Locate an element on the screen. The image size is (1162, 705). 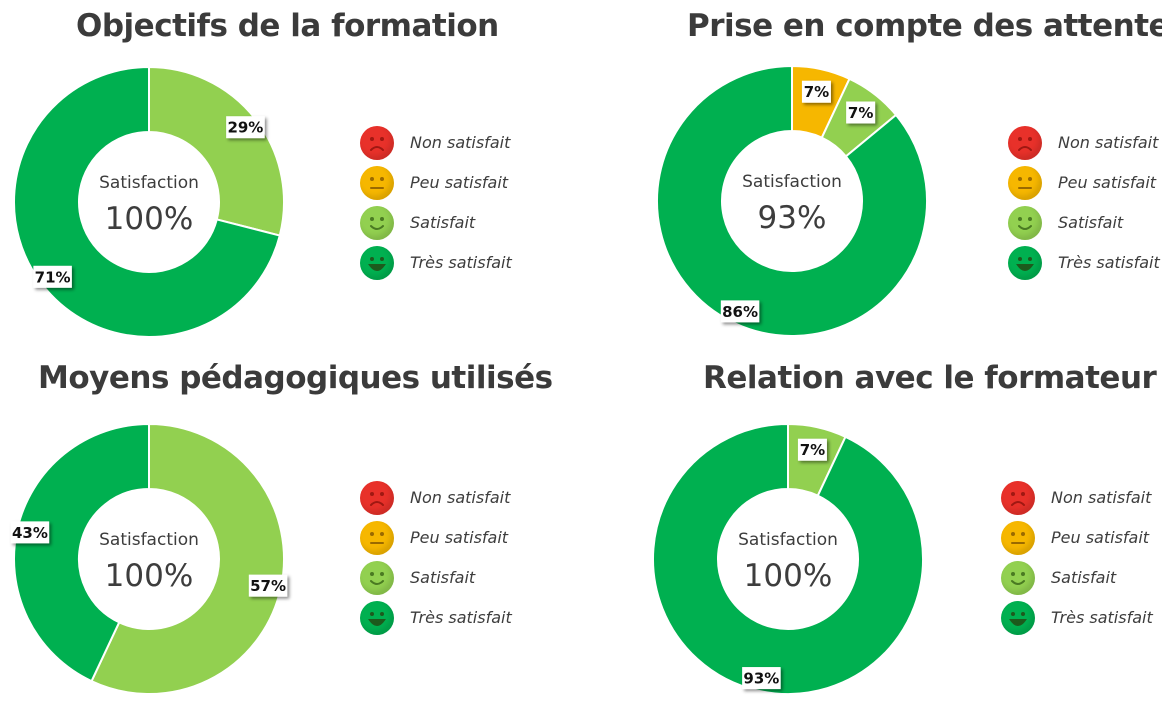
donut-chart: 7% 93% Satisfaction 100% is located at coordinates (788, 558).